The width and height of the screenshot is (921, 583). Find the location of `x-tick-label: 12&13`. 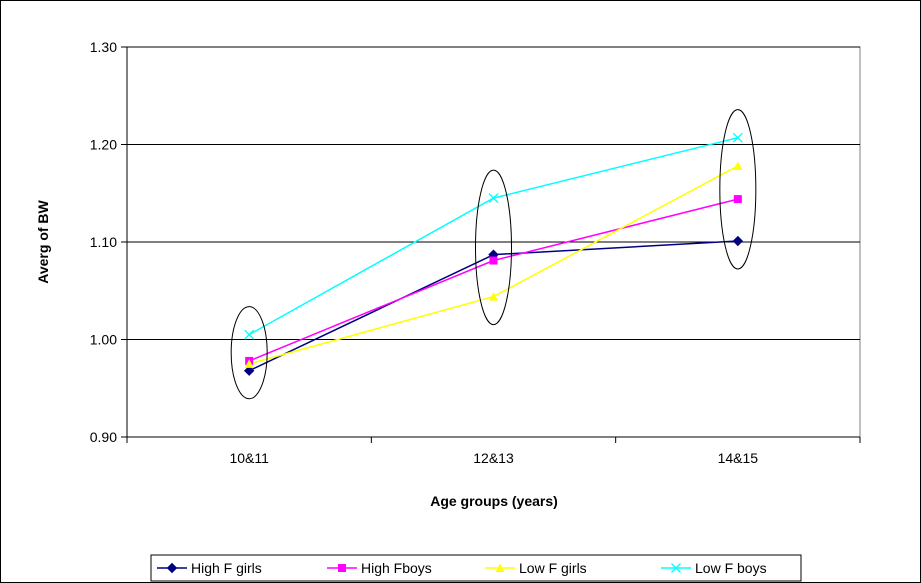

x-tick-label: 12&13 is located at coordinates (493, 458).